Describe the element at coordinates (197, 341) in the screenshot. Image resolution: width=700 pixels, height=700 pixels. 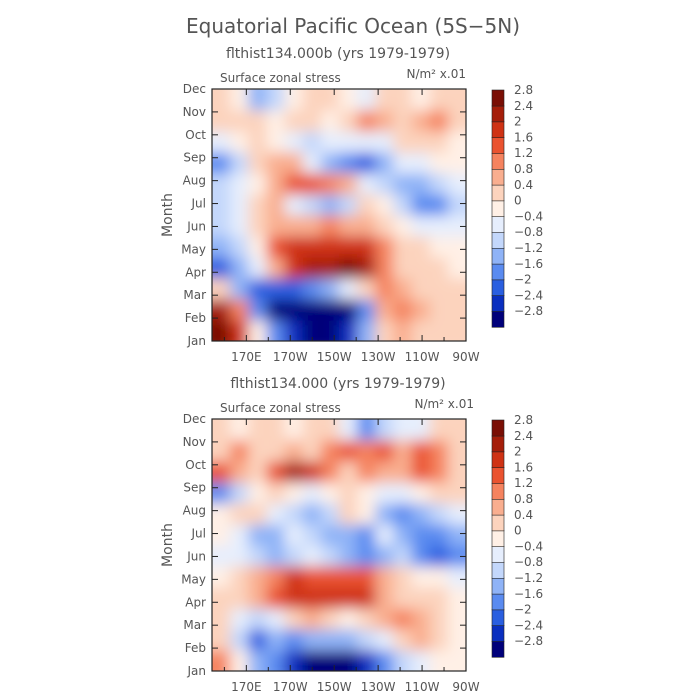
I see `y-tick-label: Jan` at that location.